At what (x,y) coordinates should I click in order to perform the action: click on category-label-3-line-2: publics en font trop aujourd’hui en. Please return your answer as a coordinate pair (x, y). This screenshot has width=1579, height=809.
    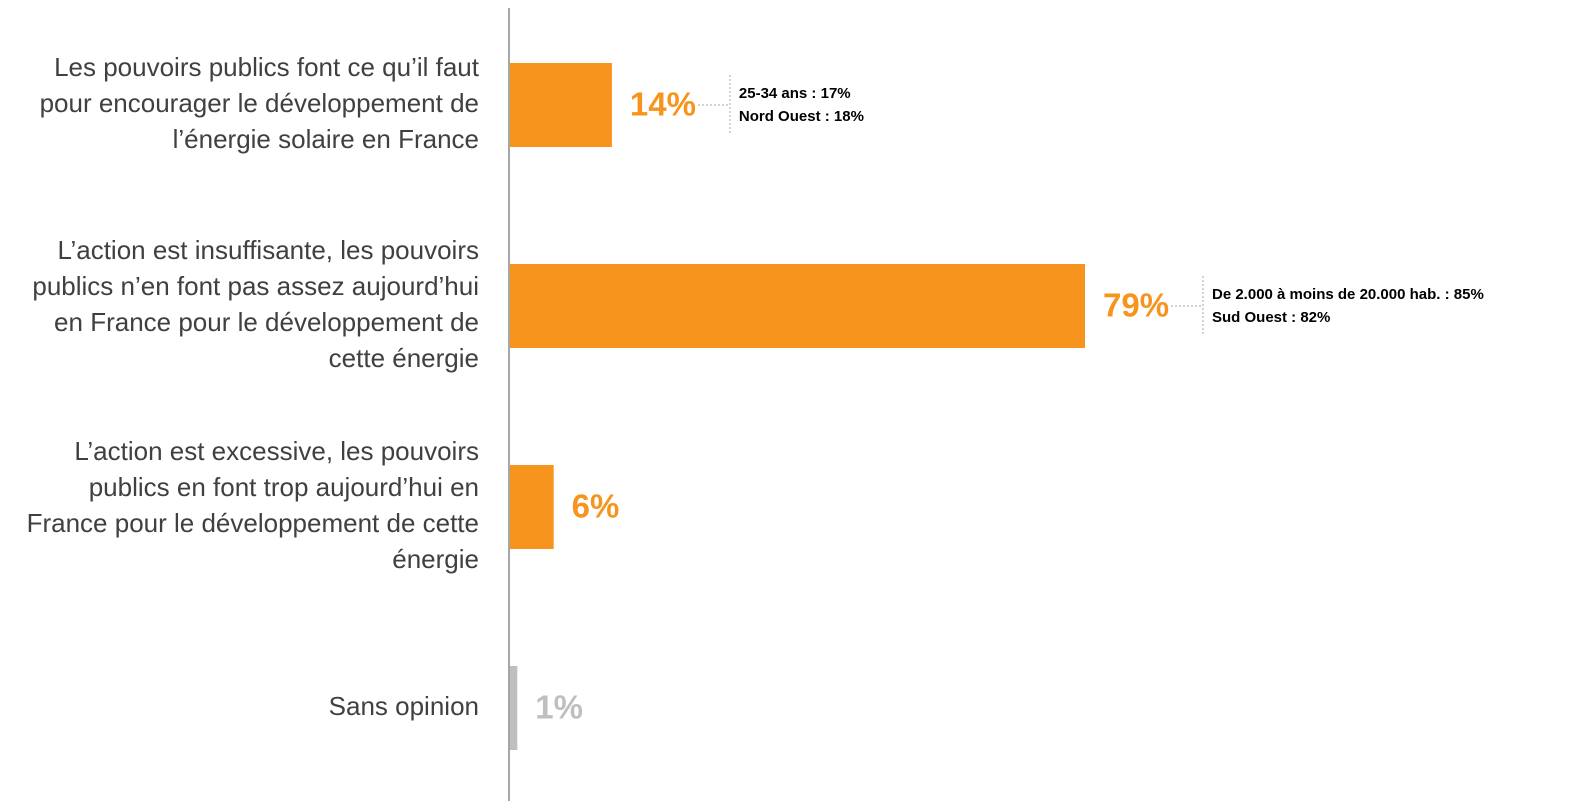
    Looking at the image, I should click on (284, 487).